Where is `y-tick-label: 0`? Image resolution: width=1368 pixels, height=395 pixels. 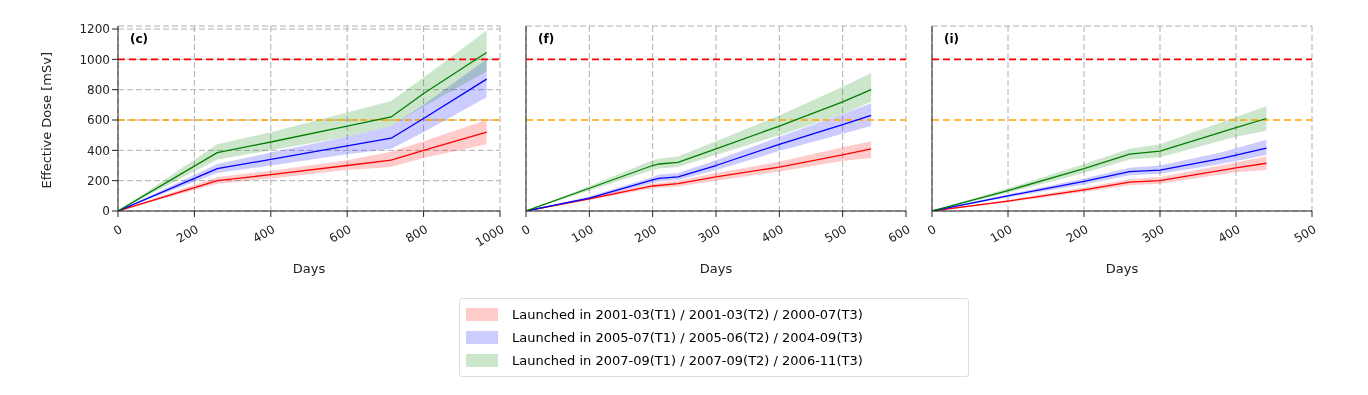
y-tick-label: 0 is located at coordinates (106, 211).